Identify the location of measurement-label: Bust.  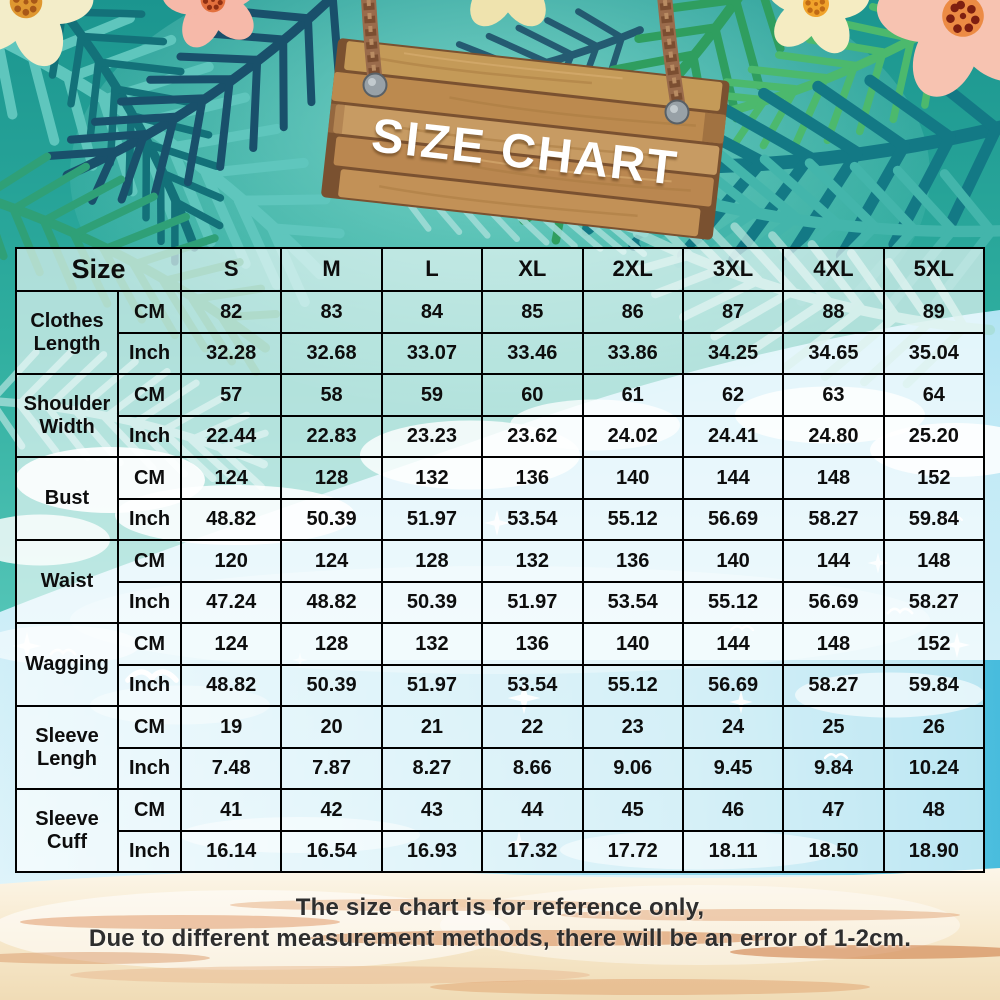
(67, 498).